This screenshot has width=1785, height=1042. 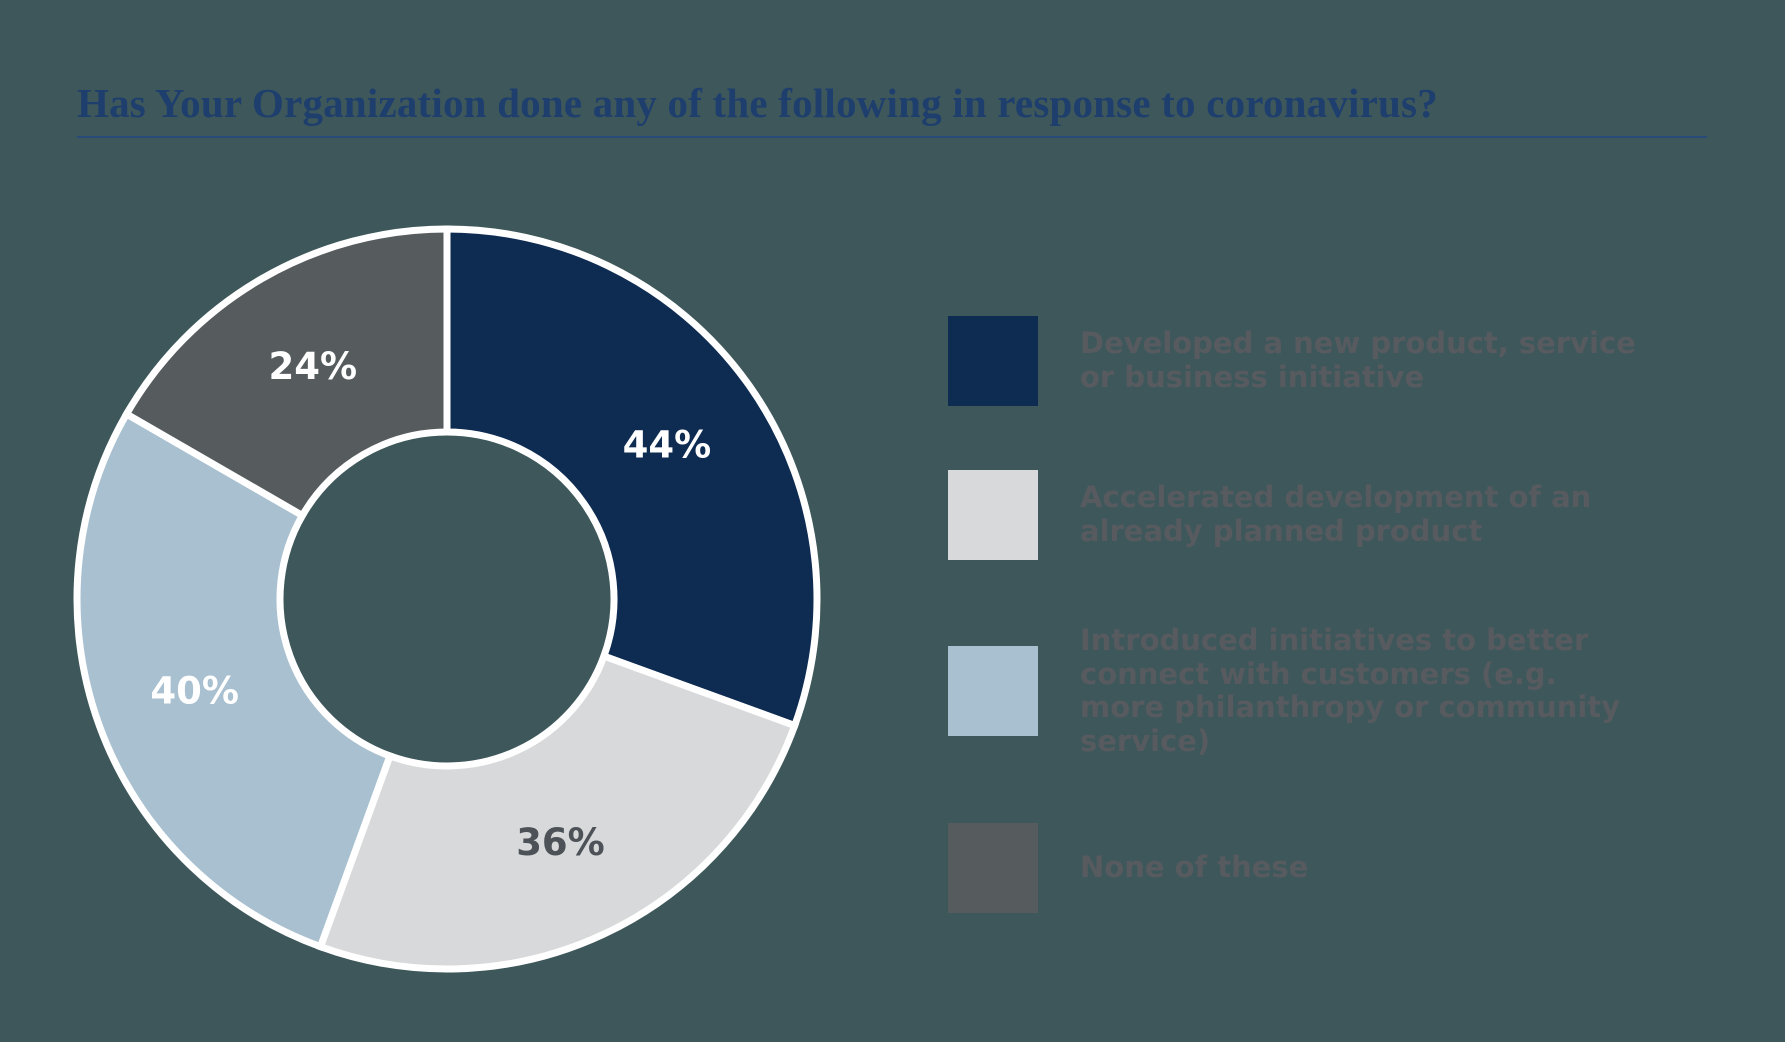 What do you see at coordinates (1194, 866) in the screenshot?
I see `legend-label: None of these` at bounding box center [1194, 866].